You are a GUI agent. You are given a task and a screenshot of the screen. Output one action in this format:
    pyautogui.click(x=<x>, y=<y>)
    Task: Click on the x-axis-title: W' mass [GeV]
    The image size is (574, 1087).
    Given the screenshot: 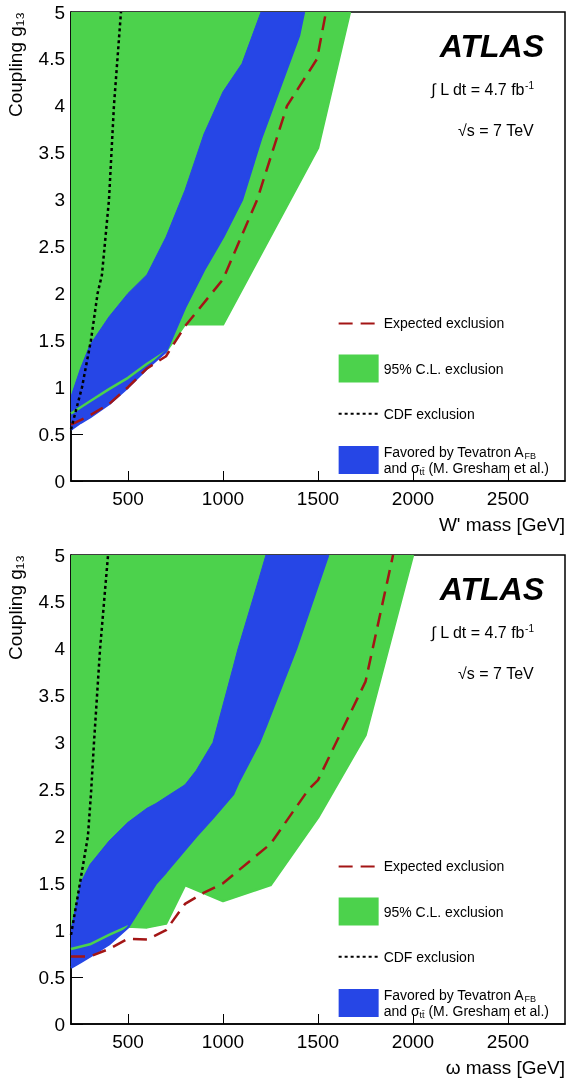 What is the action you would take?
    pyautogui.click(x=501, y=524)
    